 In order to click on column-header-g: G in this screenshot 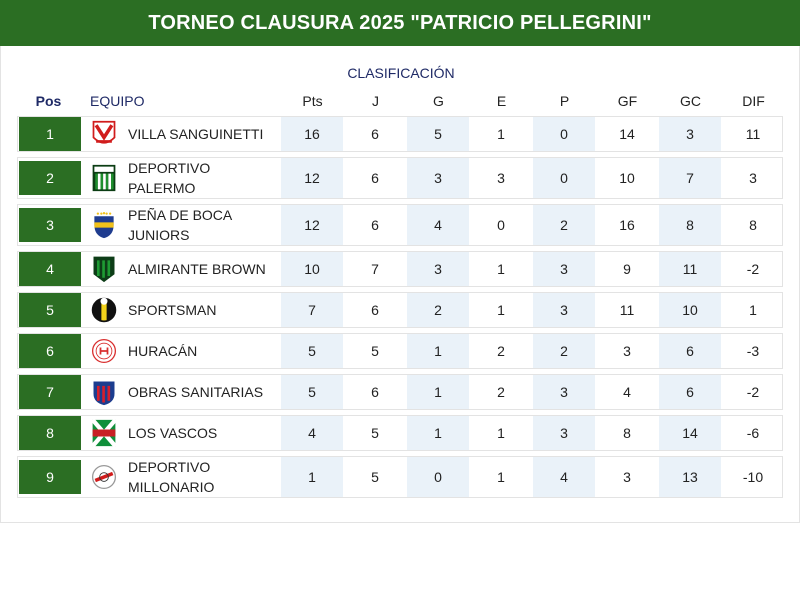, I will do `click(438, 101)`.